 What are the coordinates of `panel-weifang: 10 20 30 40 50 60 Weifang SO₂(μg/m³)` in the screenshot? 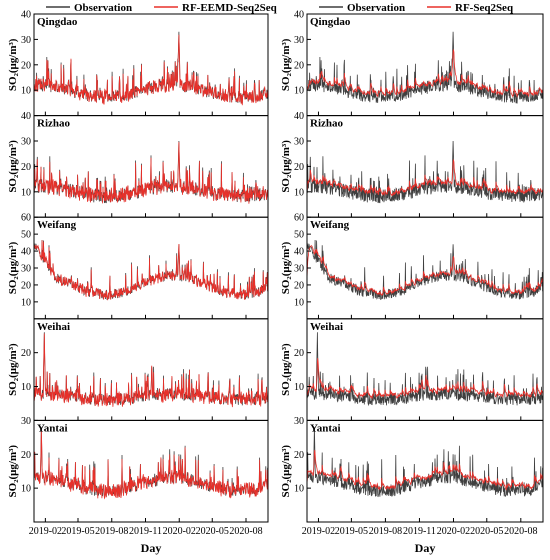 It's located at (412, 266).